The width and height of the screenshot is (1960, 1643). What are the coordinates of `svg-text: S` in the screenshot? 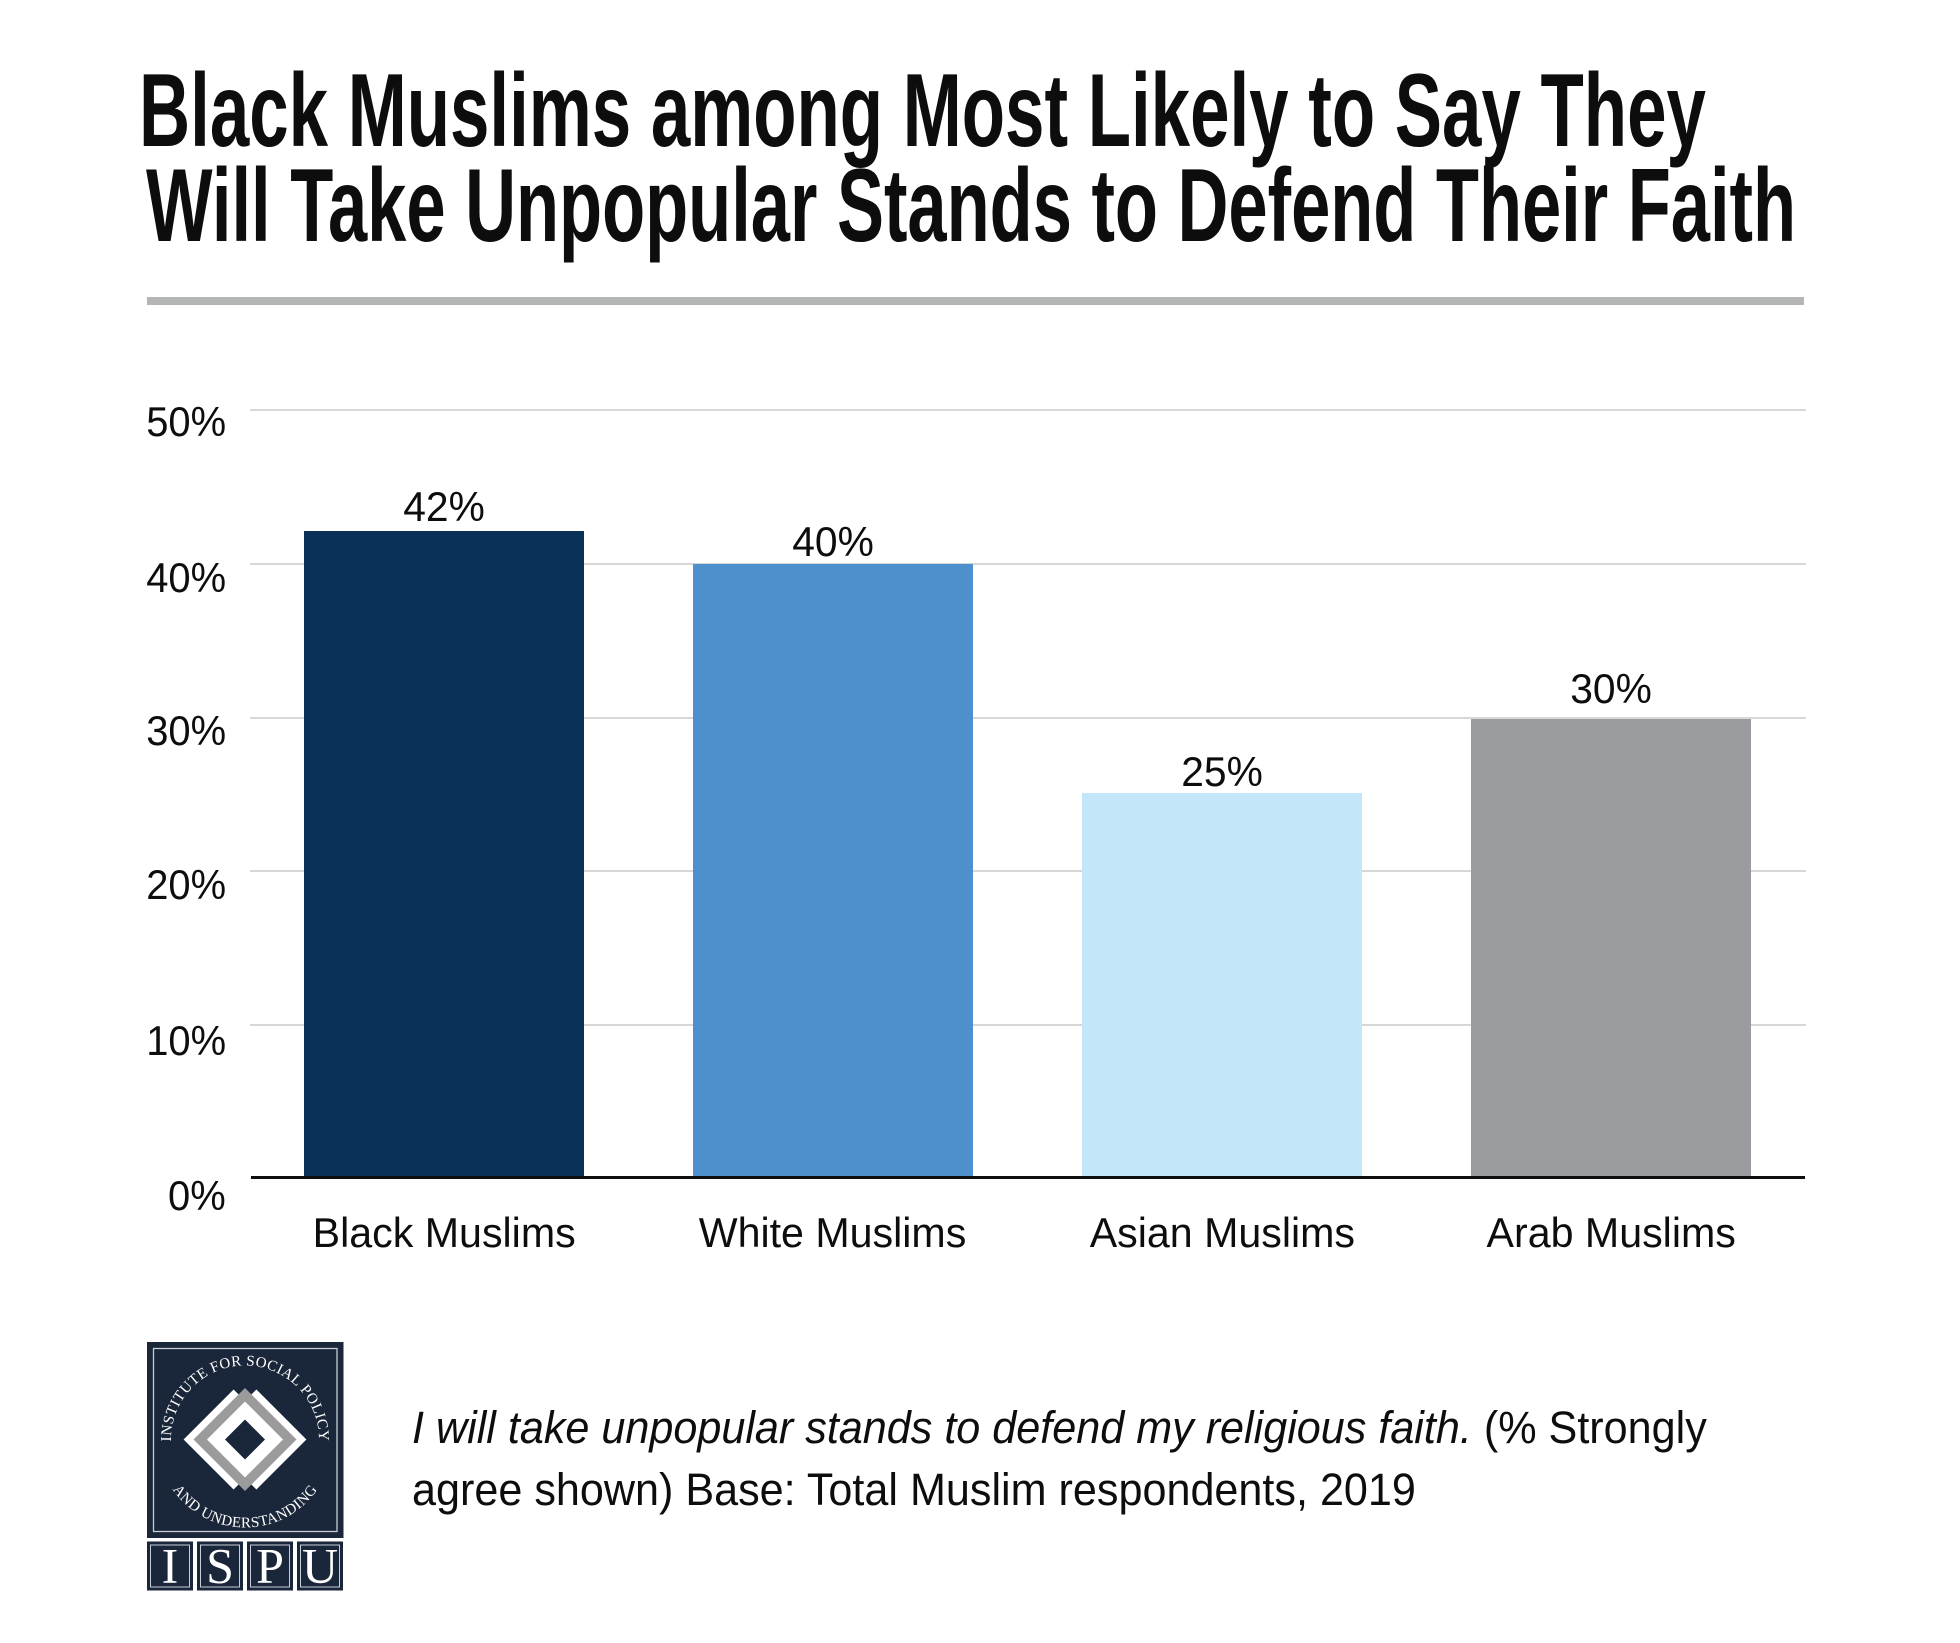 It's located at (220, 1566).